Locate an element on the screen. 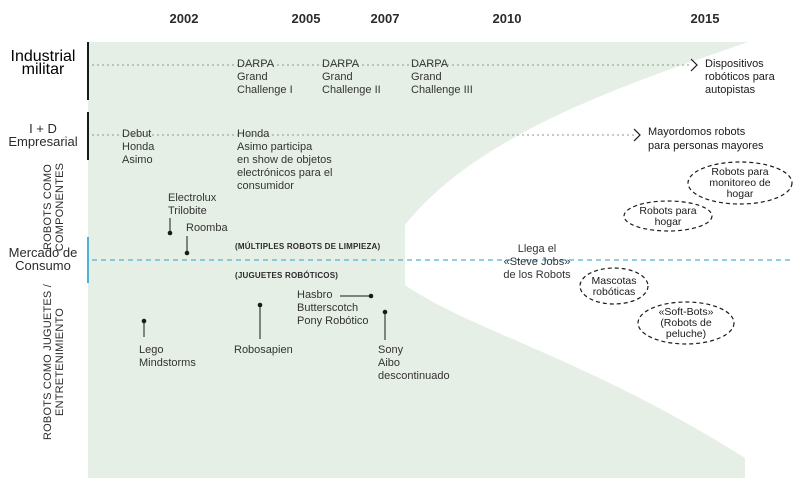 The height and width of the screenshot is (486, 800). event-aibo: Sony Aibo descontinuado is located at coordinates (414, 363).